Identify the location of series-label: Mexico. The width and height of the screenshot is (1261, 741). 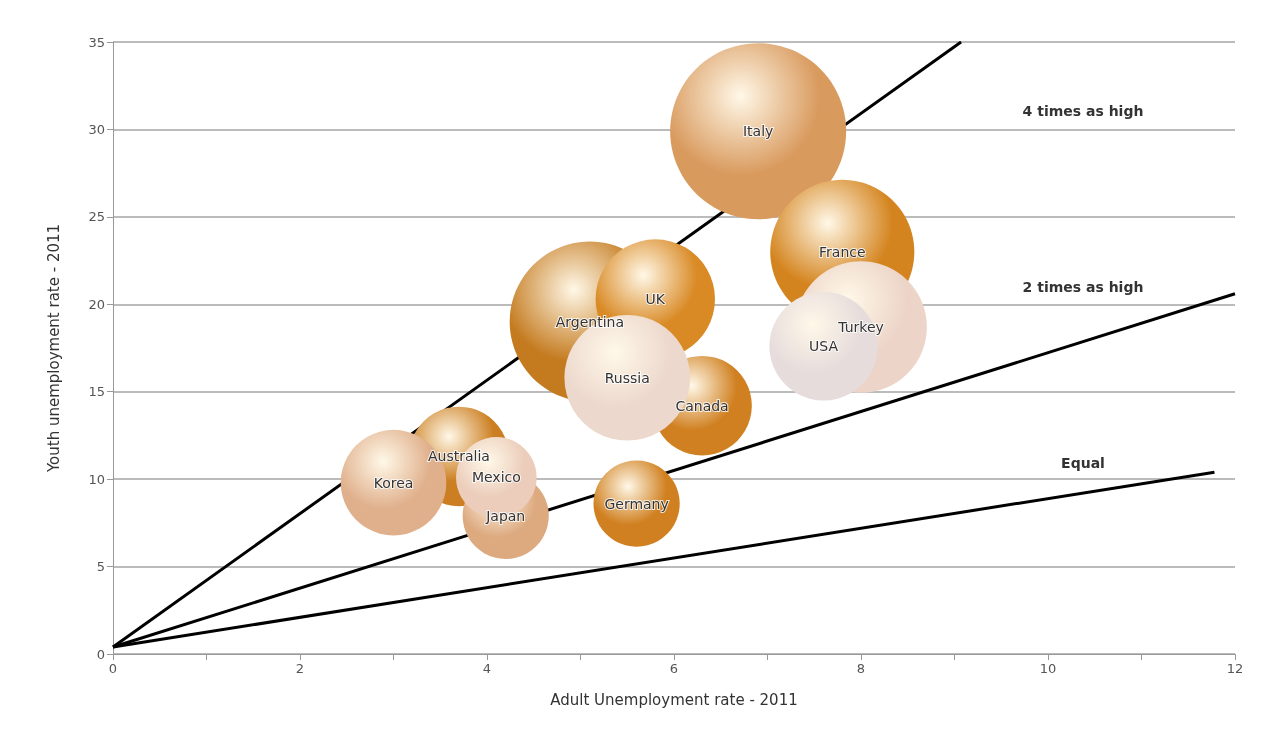
(496, 477).